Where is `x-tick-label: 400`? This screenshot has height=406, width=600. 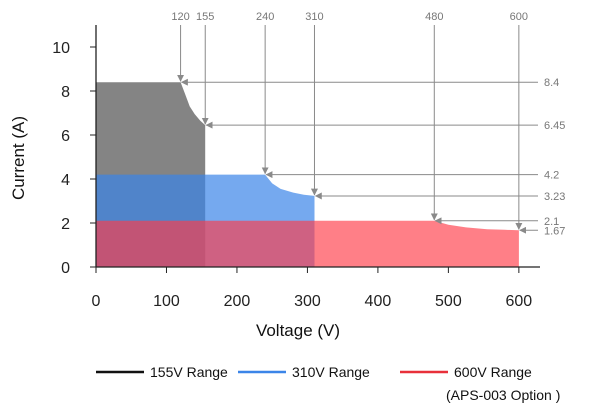
x-tick-label: 400 is located at coordinates (378, 301).